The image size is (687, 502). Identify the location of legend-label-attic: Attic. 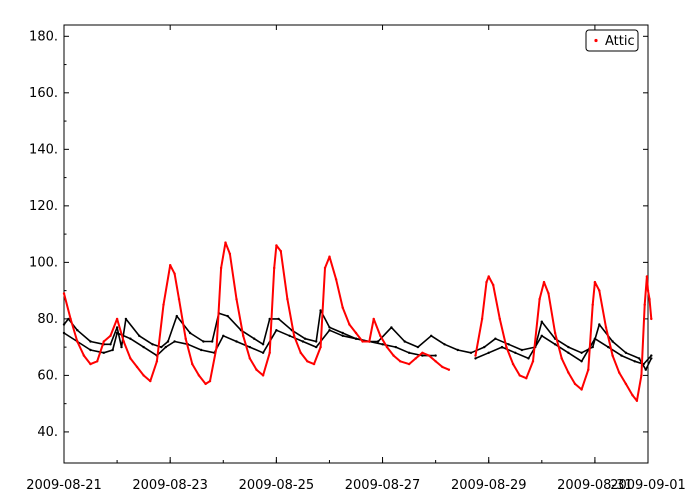
(620, 41).